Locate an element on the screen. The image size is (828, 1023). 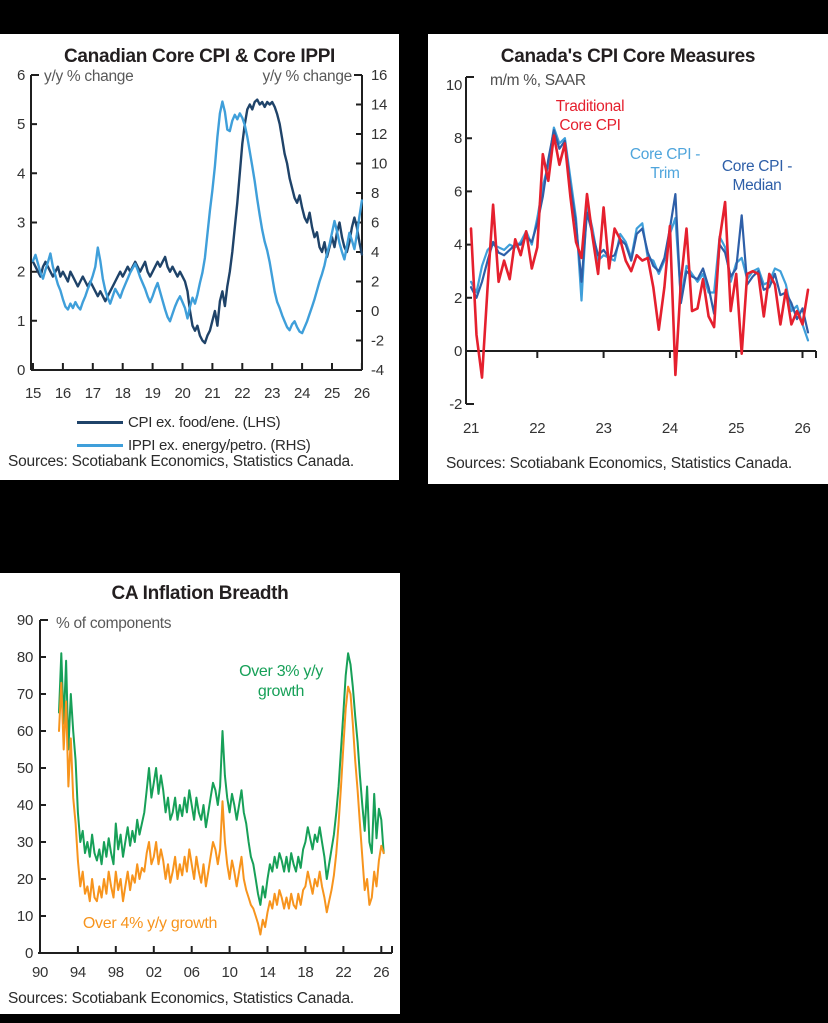
y-tick-label: 60 is located at coordinates (25, 731).